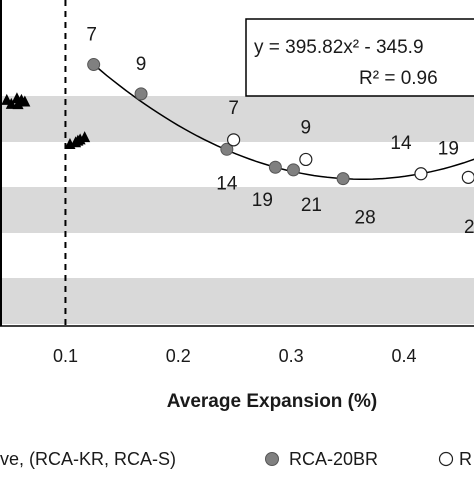 This screenshot has height=479, width=474. What do you see at coordinates (235, 356) in the screenshot?
I see `x-tick-labels: 0.1 0.2 0.3 0.4` at bounding box center [235, 356].